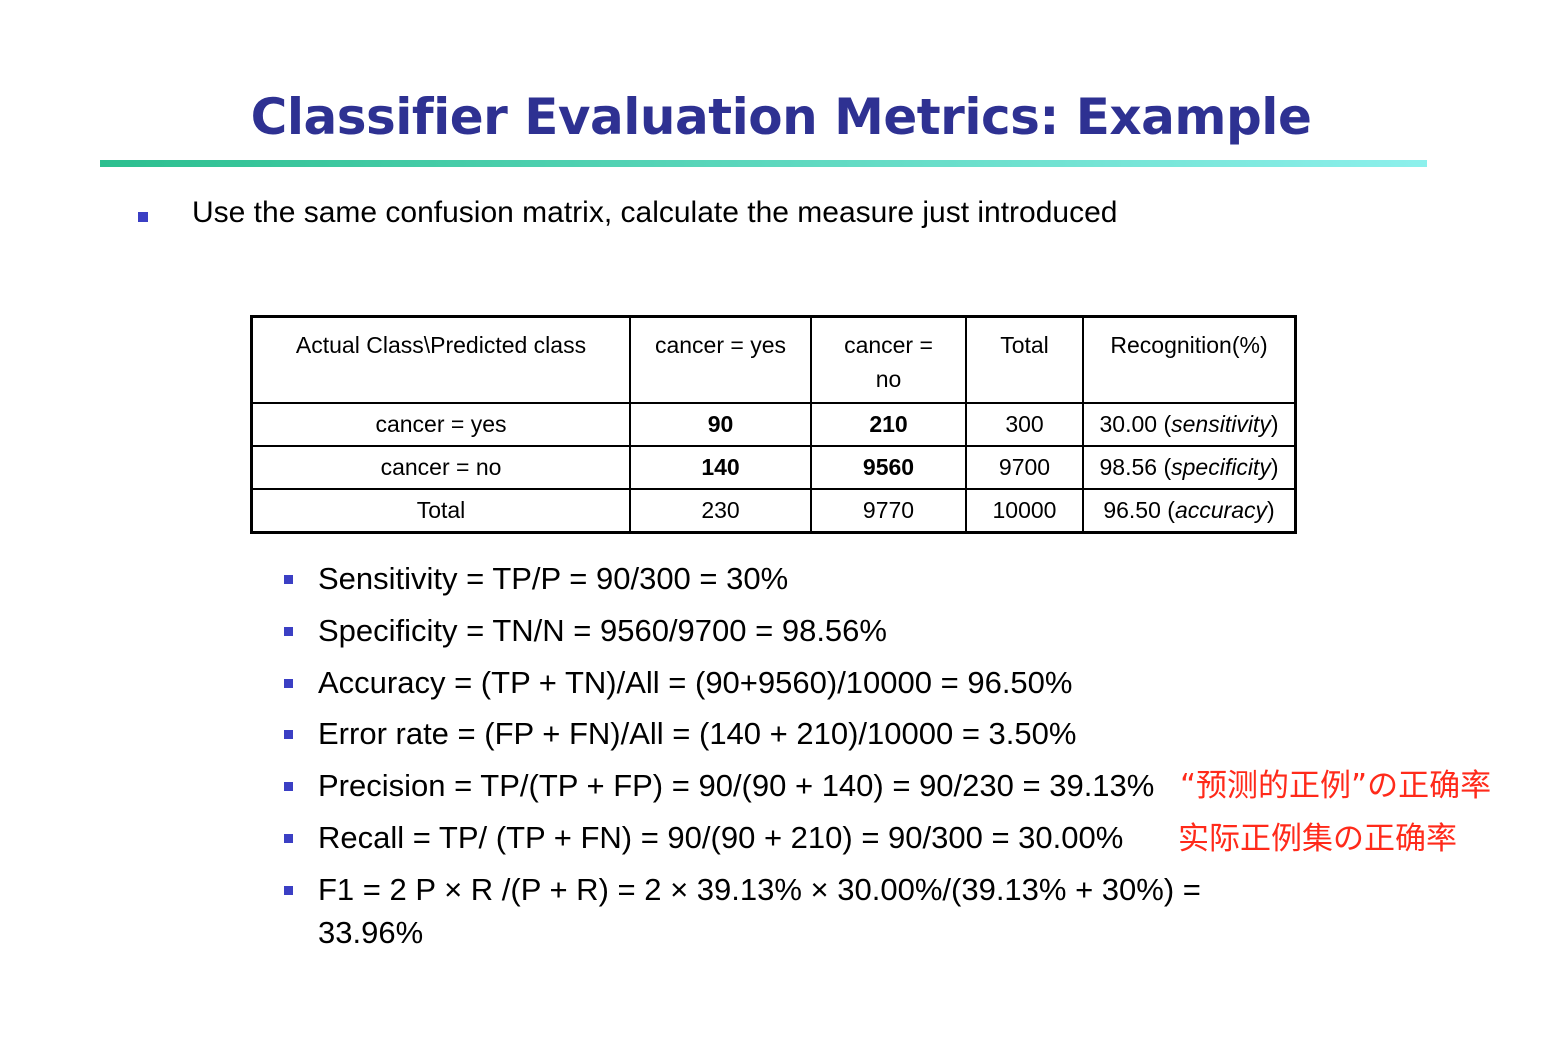 This screenshot has width=1562, height=1058. I want to click on metric-f1-result: 33.96%, so click(371, 932).